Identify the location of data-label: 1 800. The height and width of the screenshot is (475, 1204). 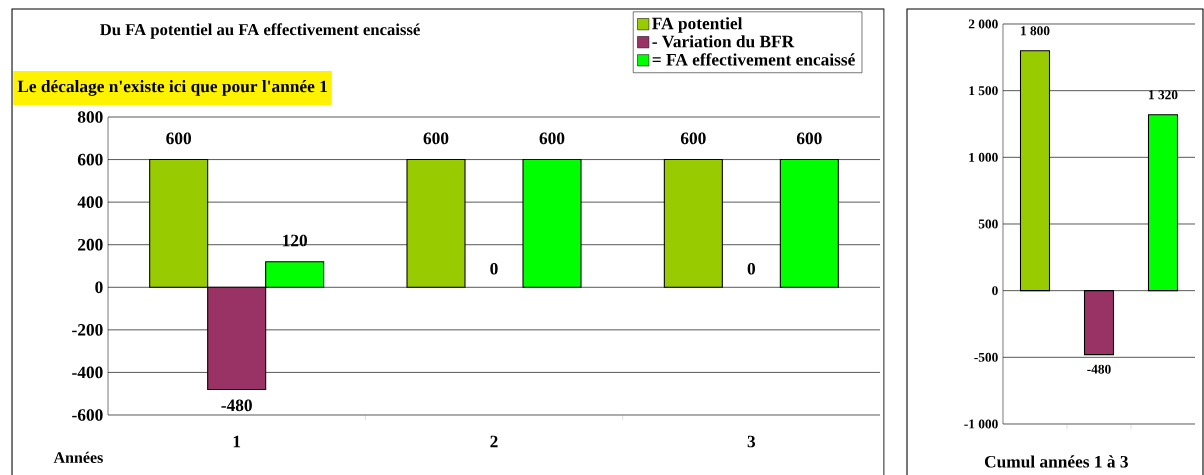
(1035, 31).